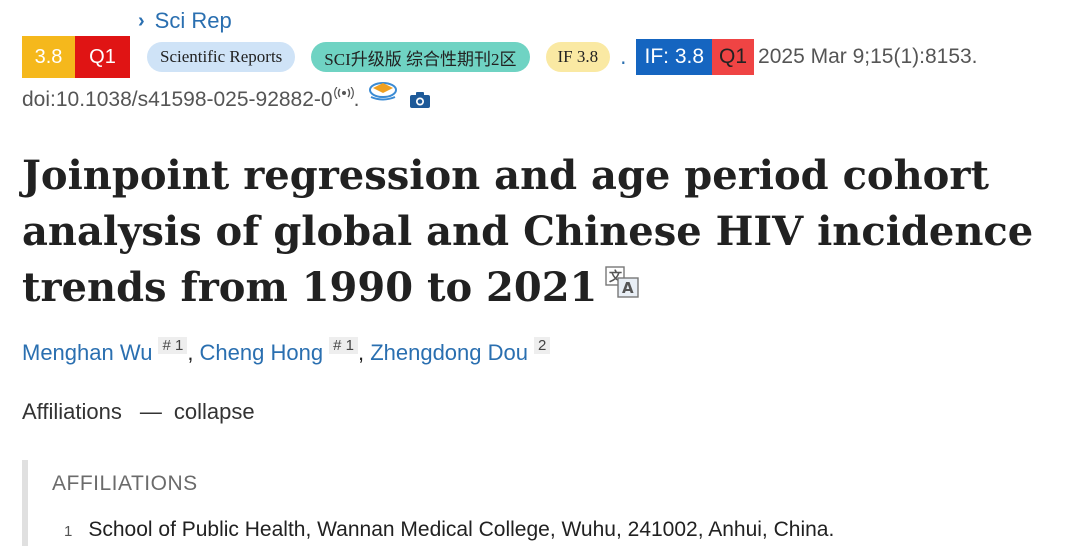  I want to click on citation-text: 2025 Mar 9;15(1):8153., so click(868, 56).